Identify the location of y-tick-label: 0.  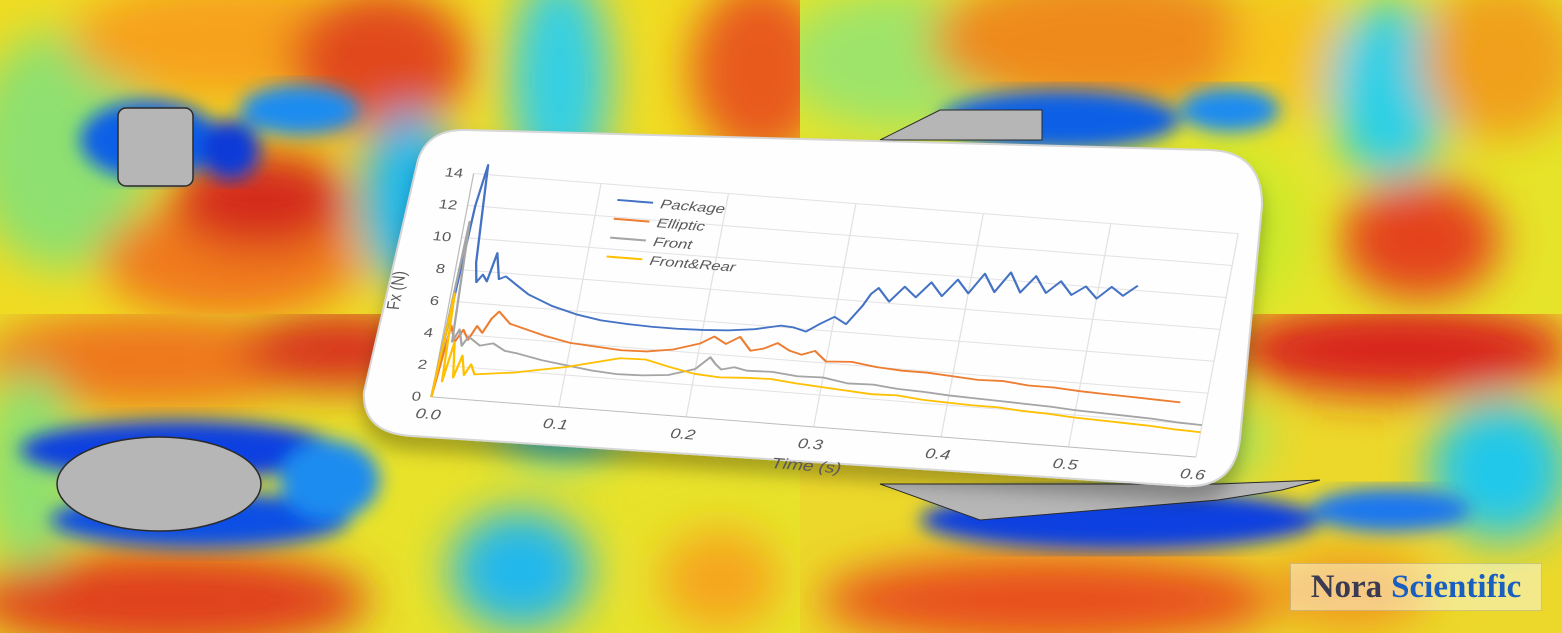
(416, 396).